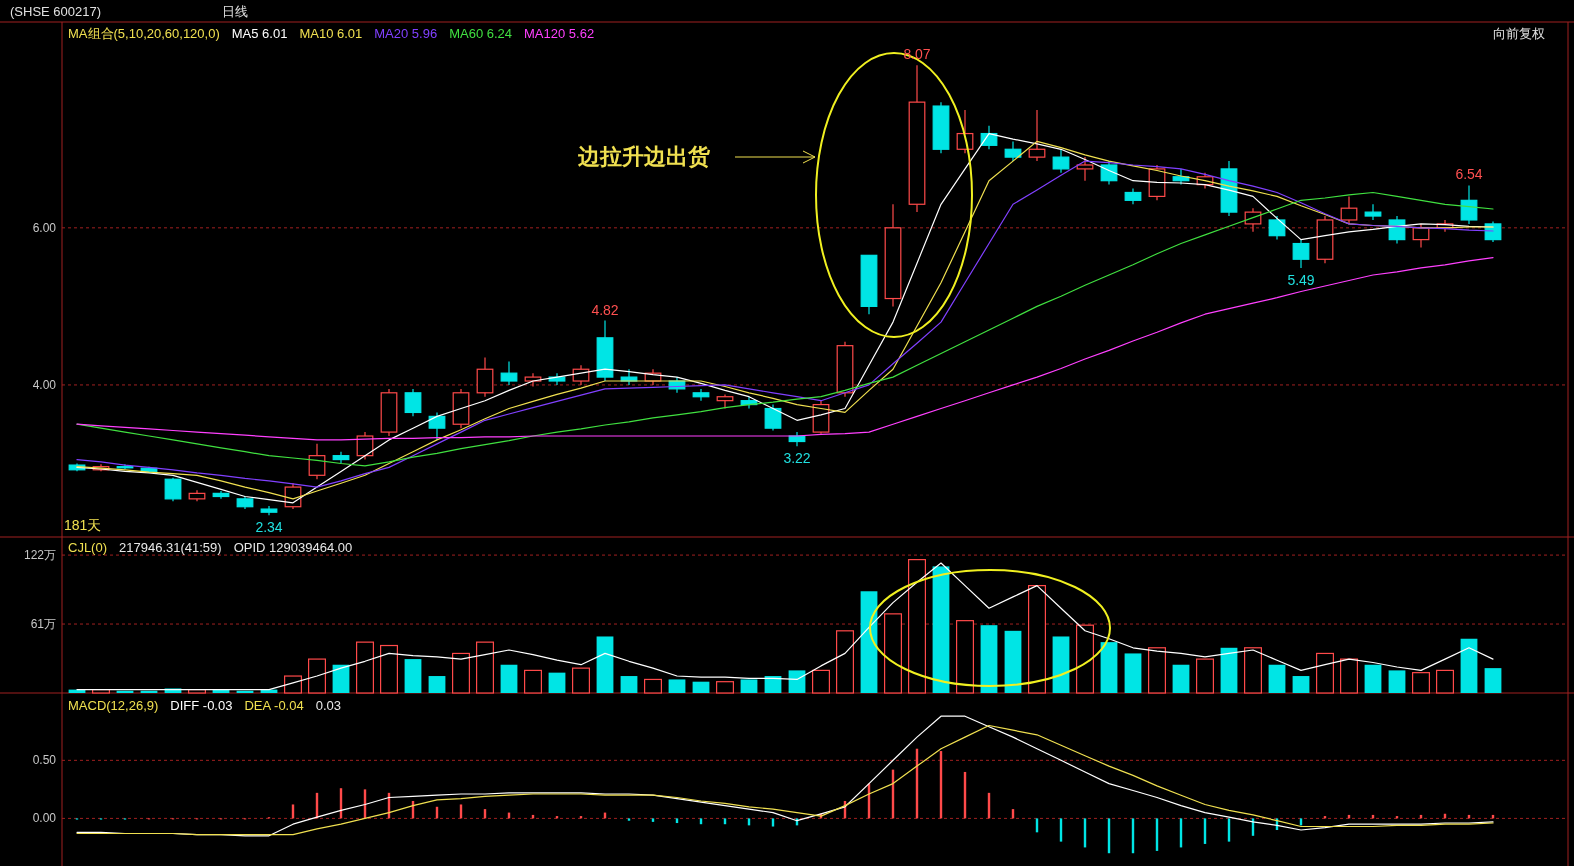 This screenshot has height=866, width=1574. I want to click on annotation: 边拉升边出货, so click(643, 156).